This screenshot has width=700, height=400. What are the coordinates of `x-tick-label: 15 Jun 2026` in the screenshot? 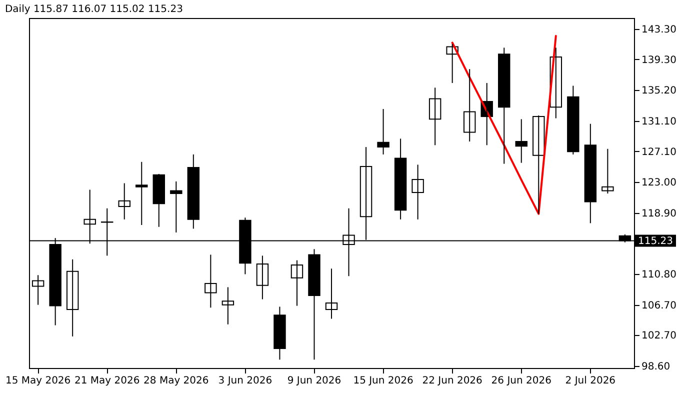 It's located at (383, 381).